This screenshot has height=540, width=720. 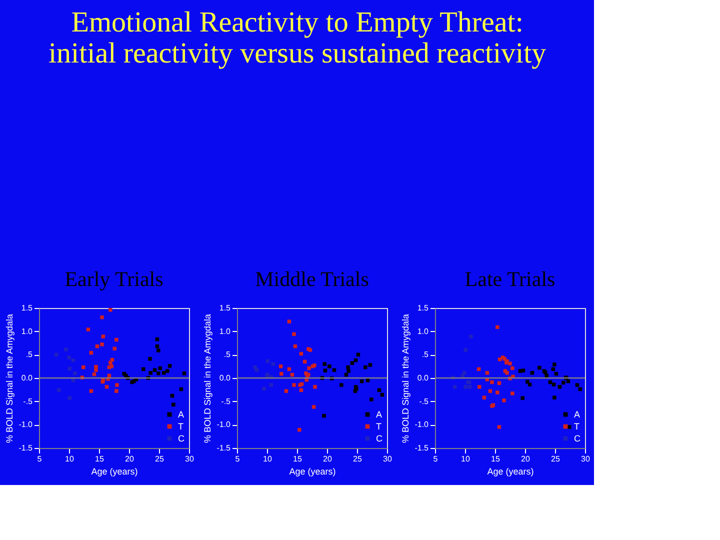 What do you see at coordinates (114, 279) in the screenshot?
I see `chart-subtitle: Early Trials` at bounding box center [114, 279].